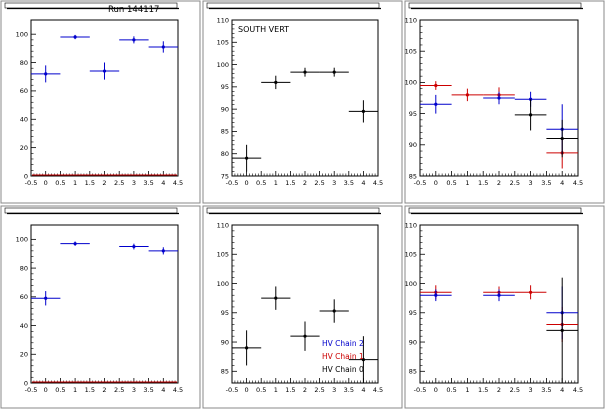  Describe the element at coordinates (133, 10) in the screenshot. I see `run-label: Run 144117` at that location.